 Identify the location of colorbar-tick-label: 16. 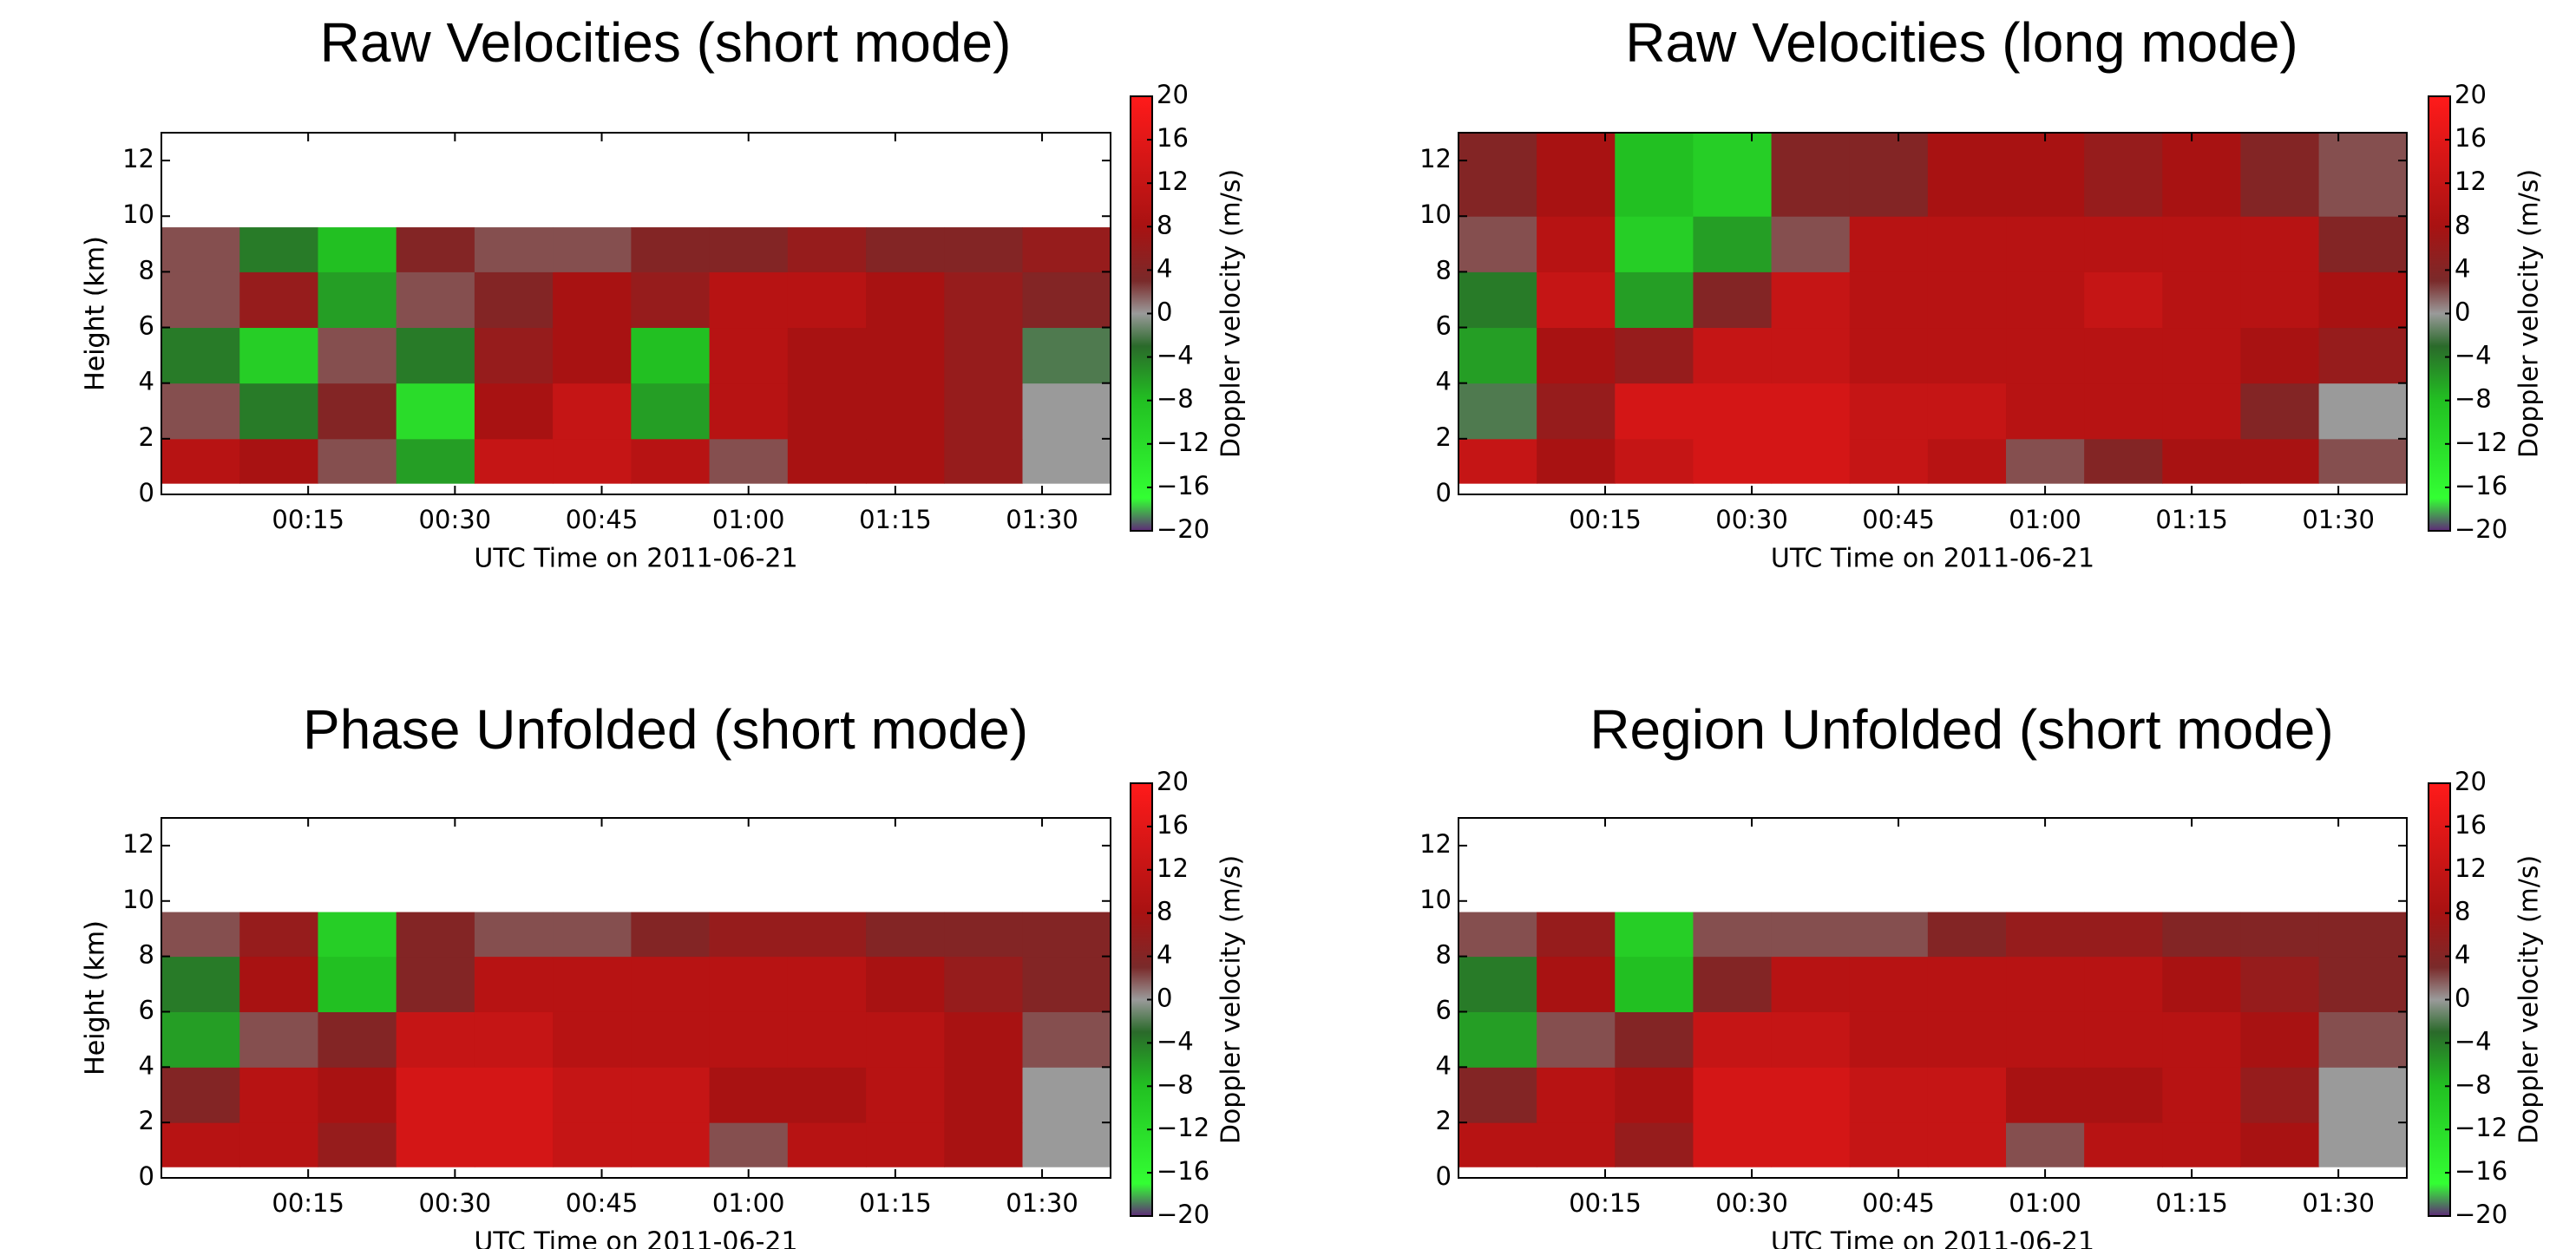
(2471, 138).